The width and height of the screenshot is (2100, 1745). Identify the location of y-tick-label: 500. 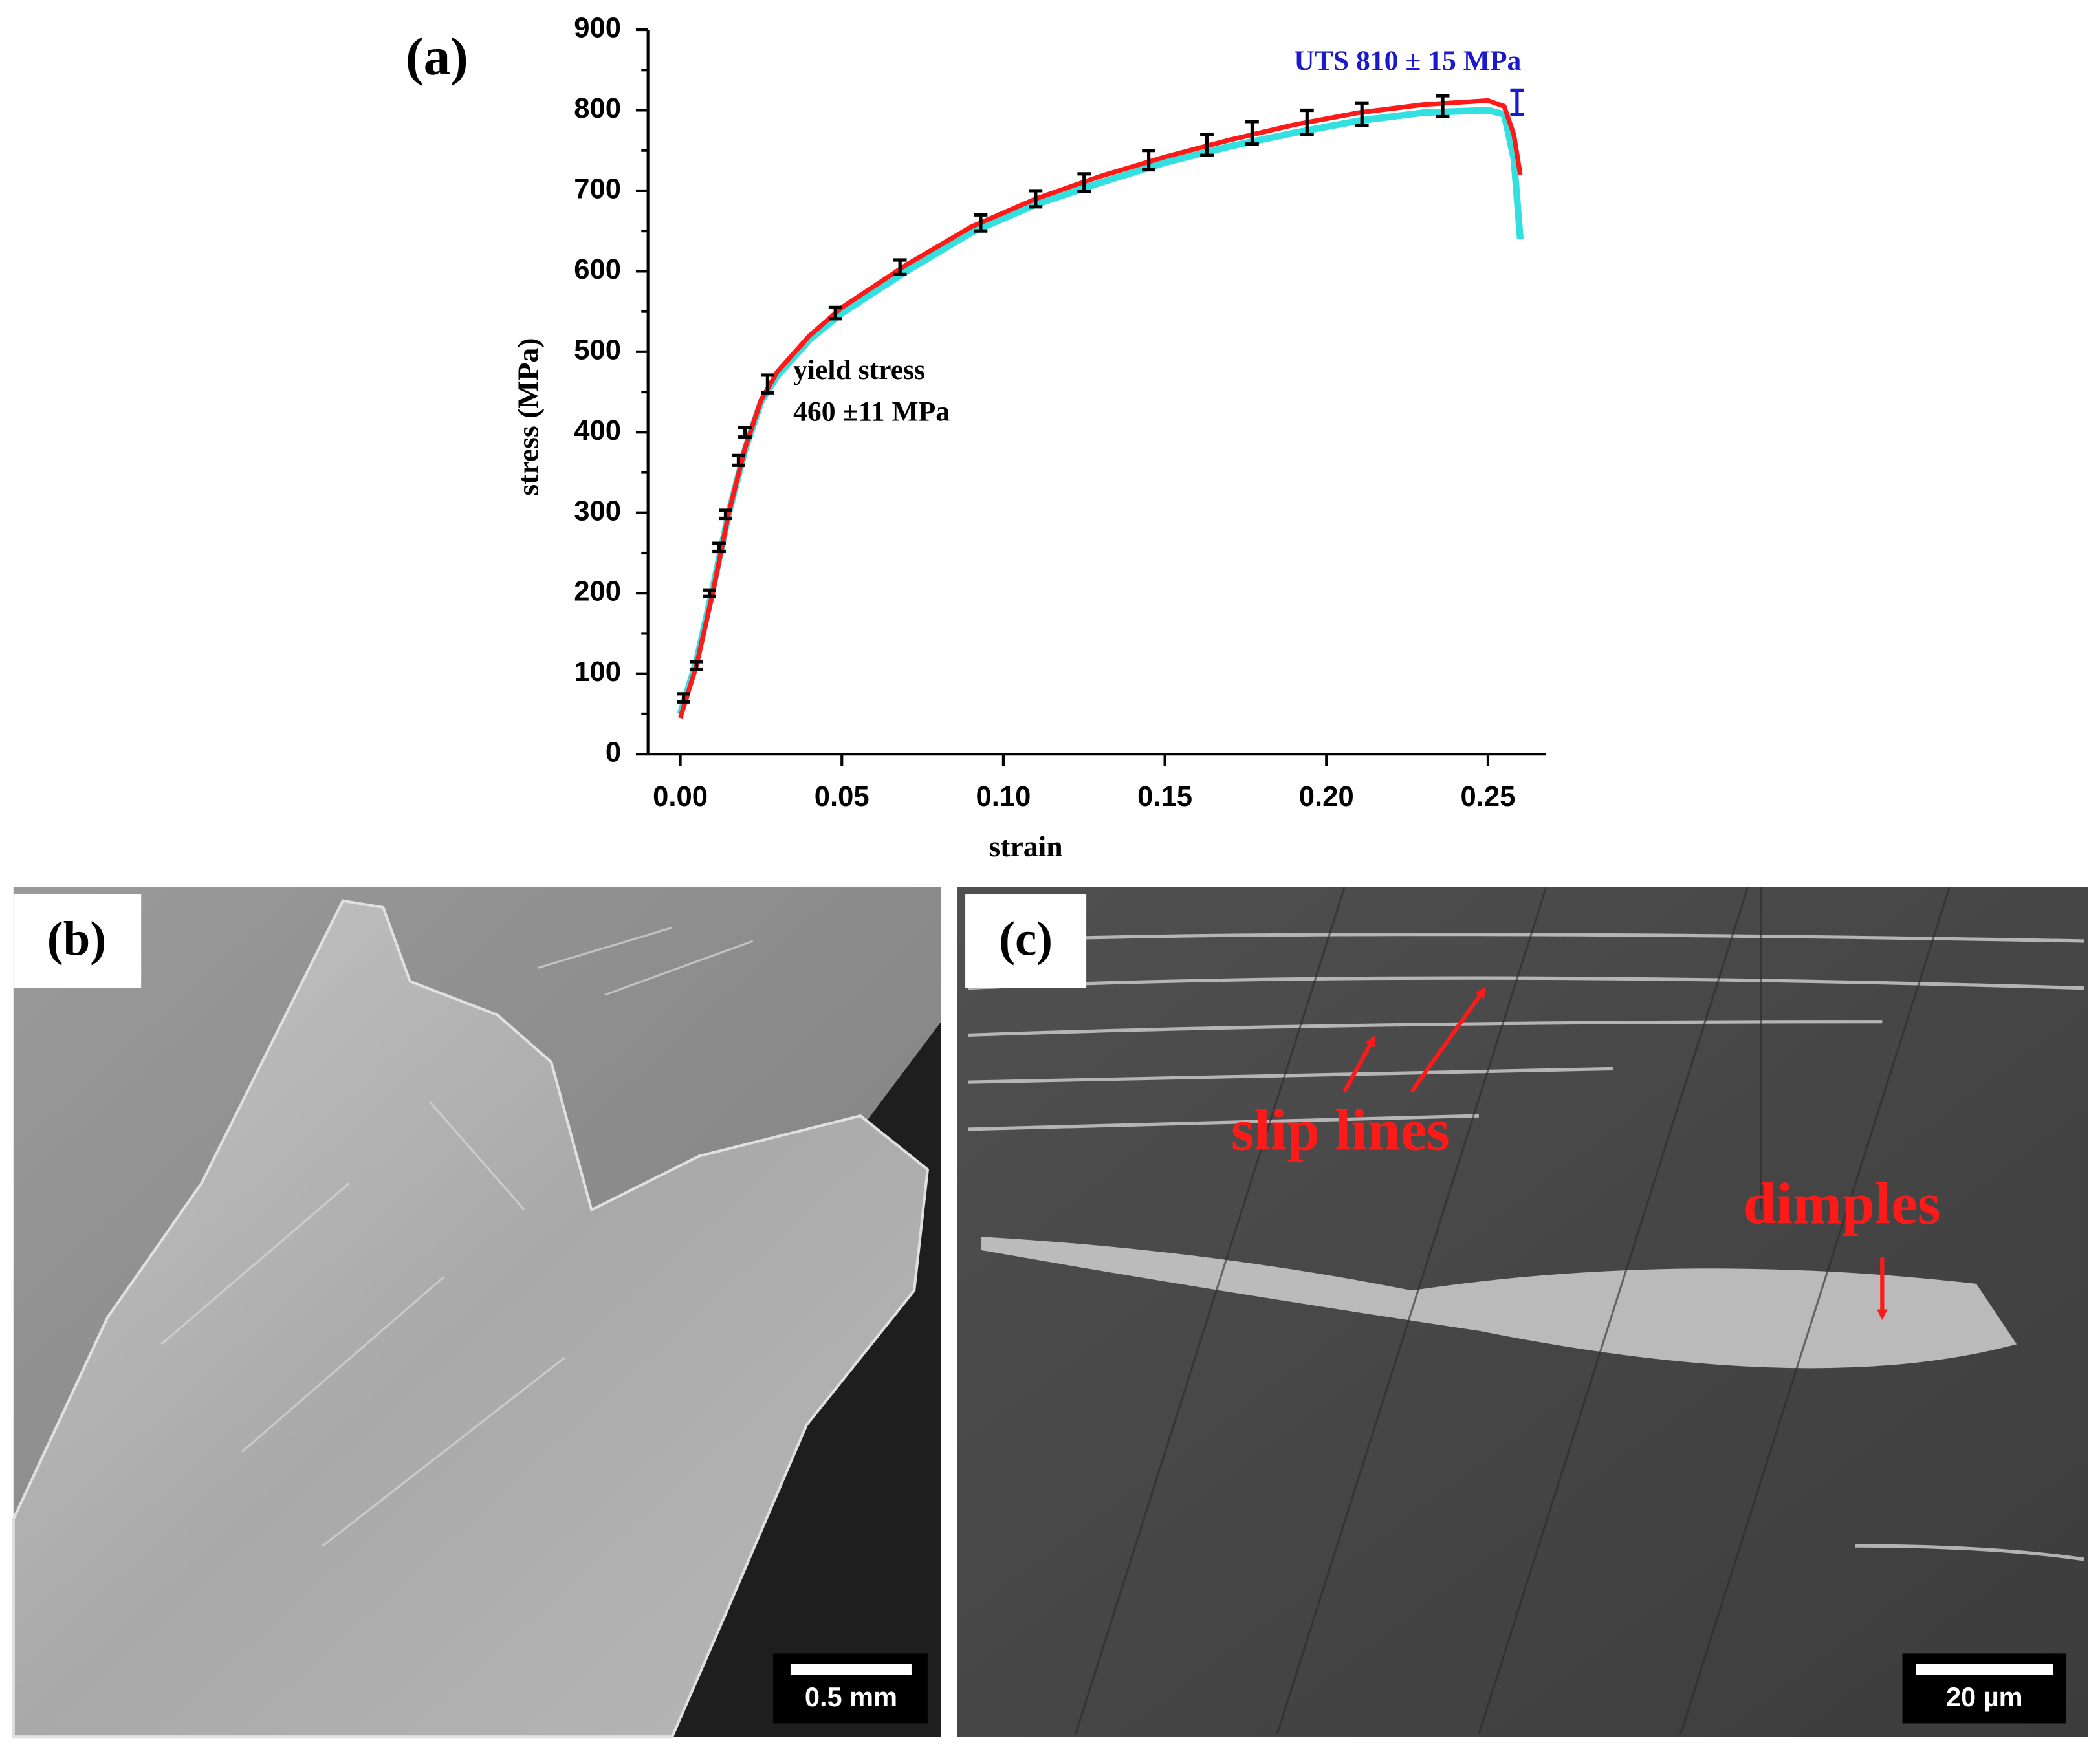
(597, 349).